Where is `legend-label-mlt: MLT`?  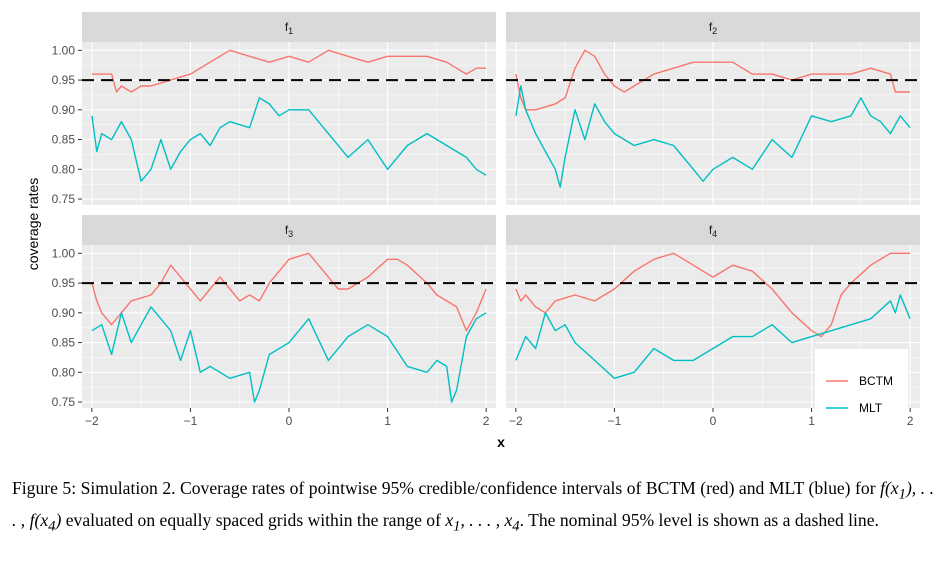
legend-label-mlt: MLT is located at coordinates (871, 408).